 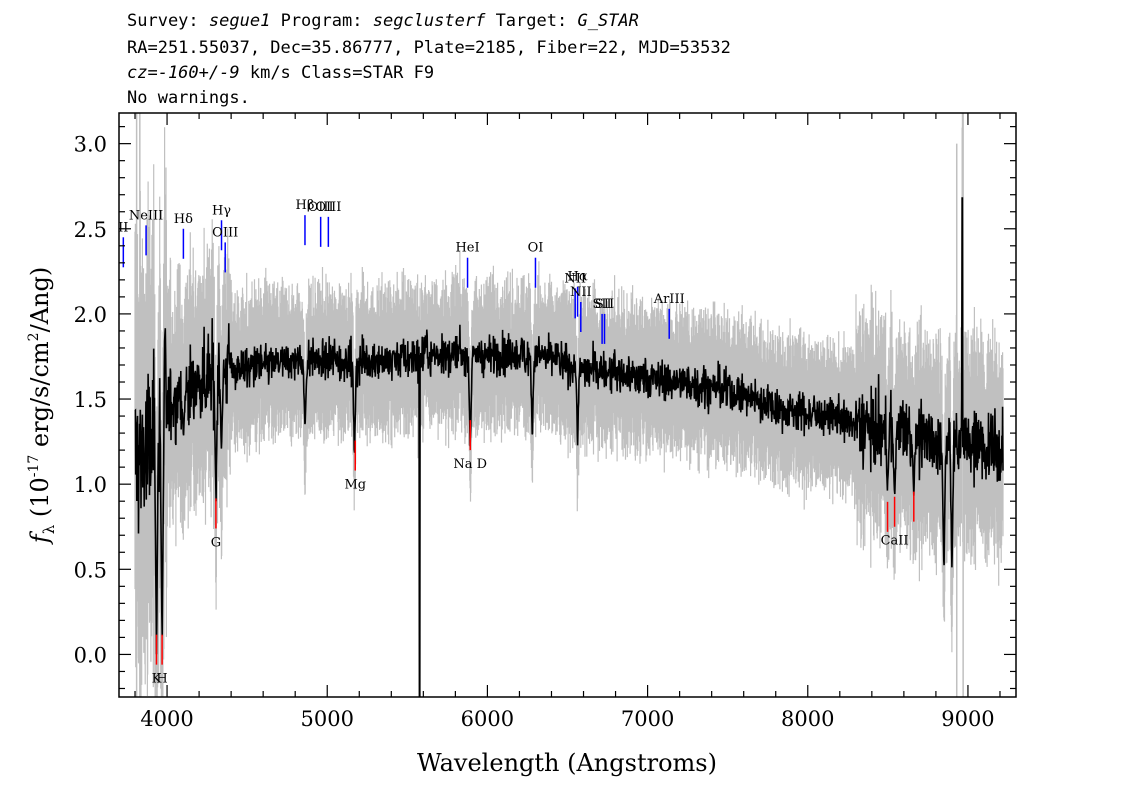 I want to click on x-tick-label: 9000, so click(x=967, y=719).